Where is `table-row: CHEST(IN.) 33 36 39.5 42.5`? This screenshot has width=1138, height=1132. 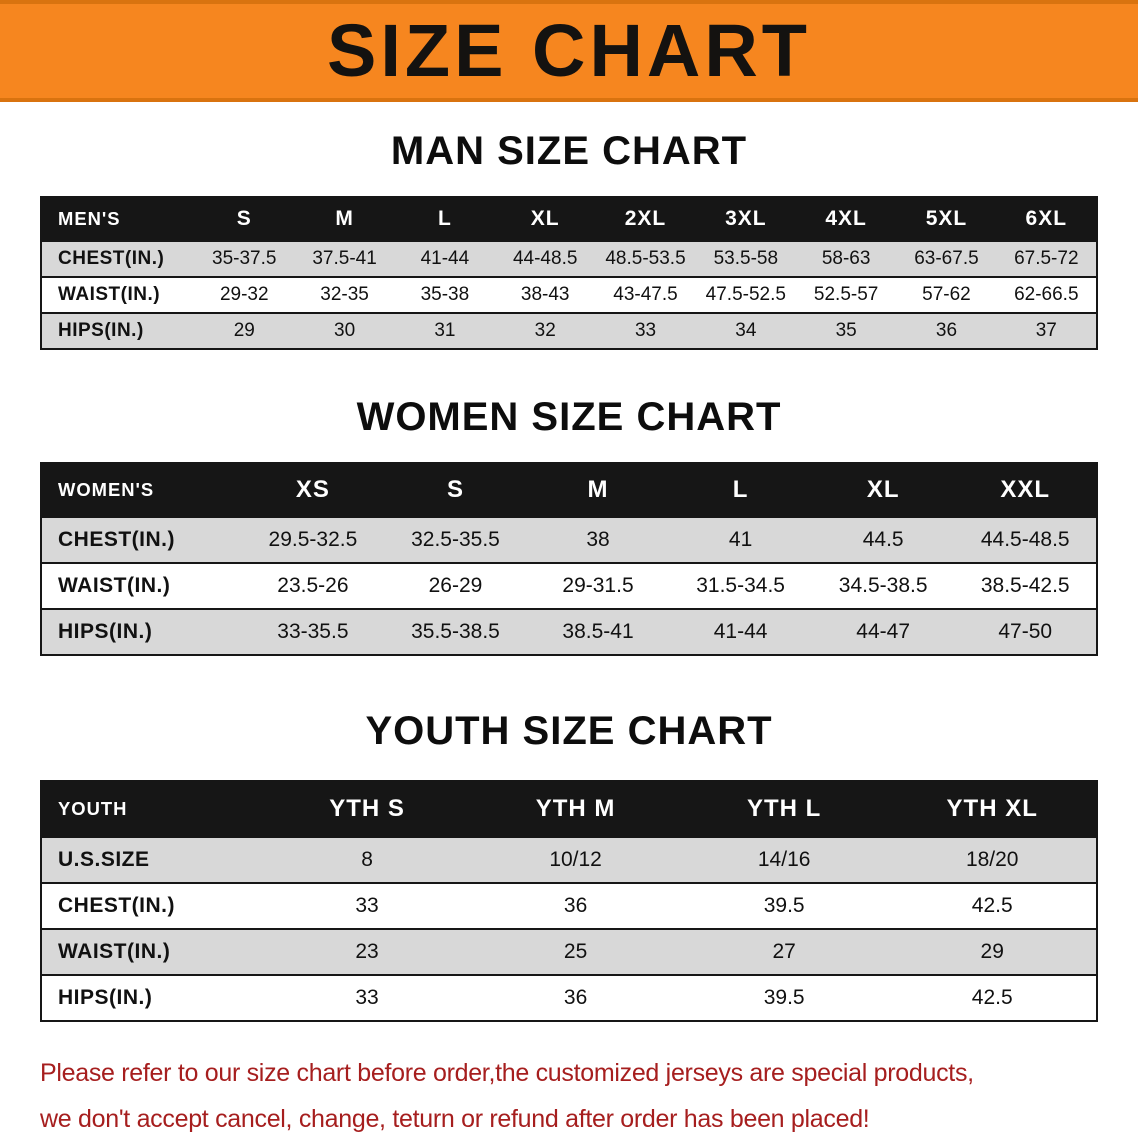 table-row: CHEST(IN.) 33 36 39.5 42.5 is located at coordinates (569, 905).